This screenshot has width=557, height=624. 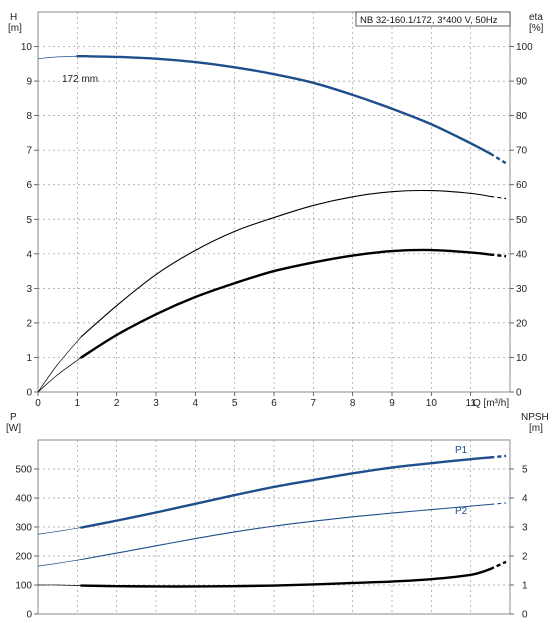 I want to click on npsh-curve-tail, so click(x=498, y=565).